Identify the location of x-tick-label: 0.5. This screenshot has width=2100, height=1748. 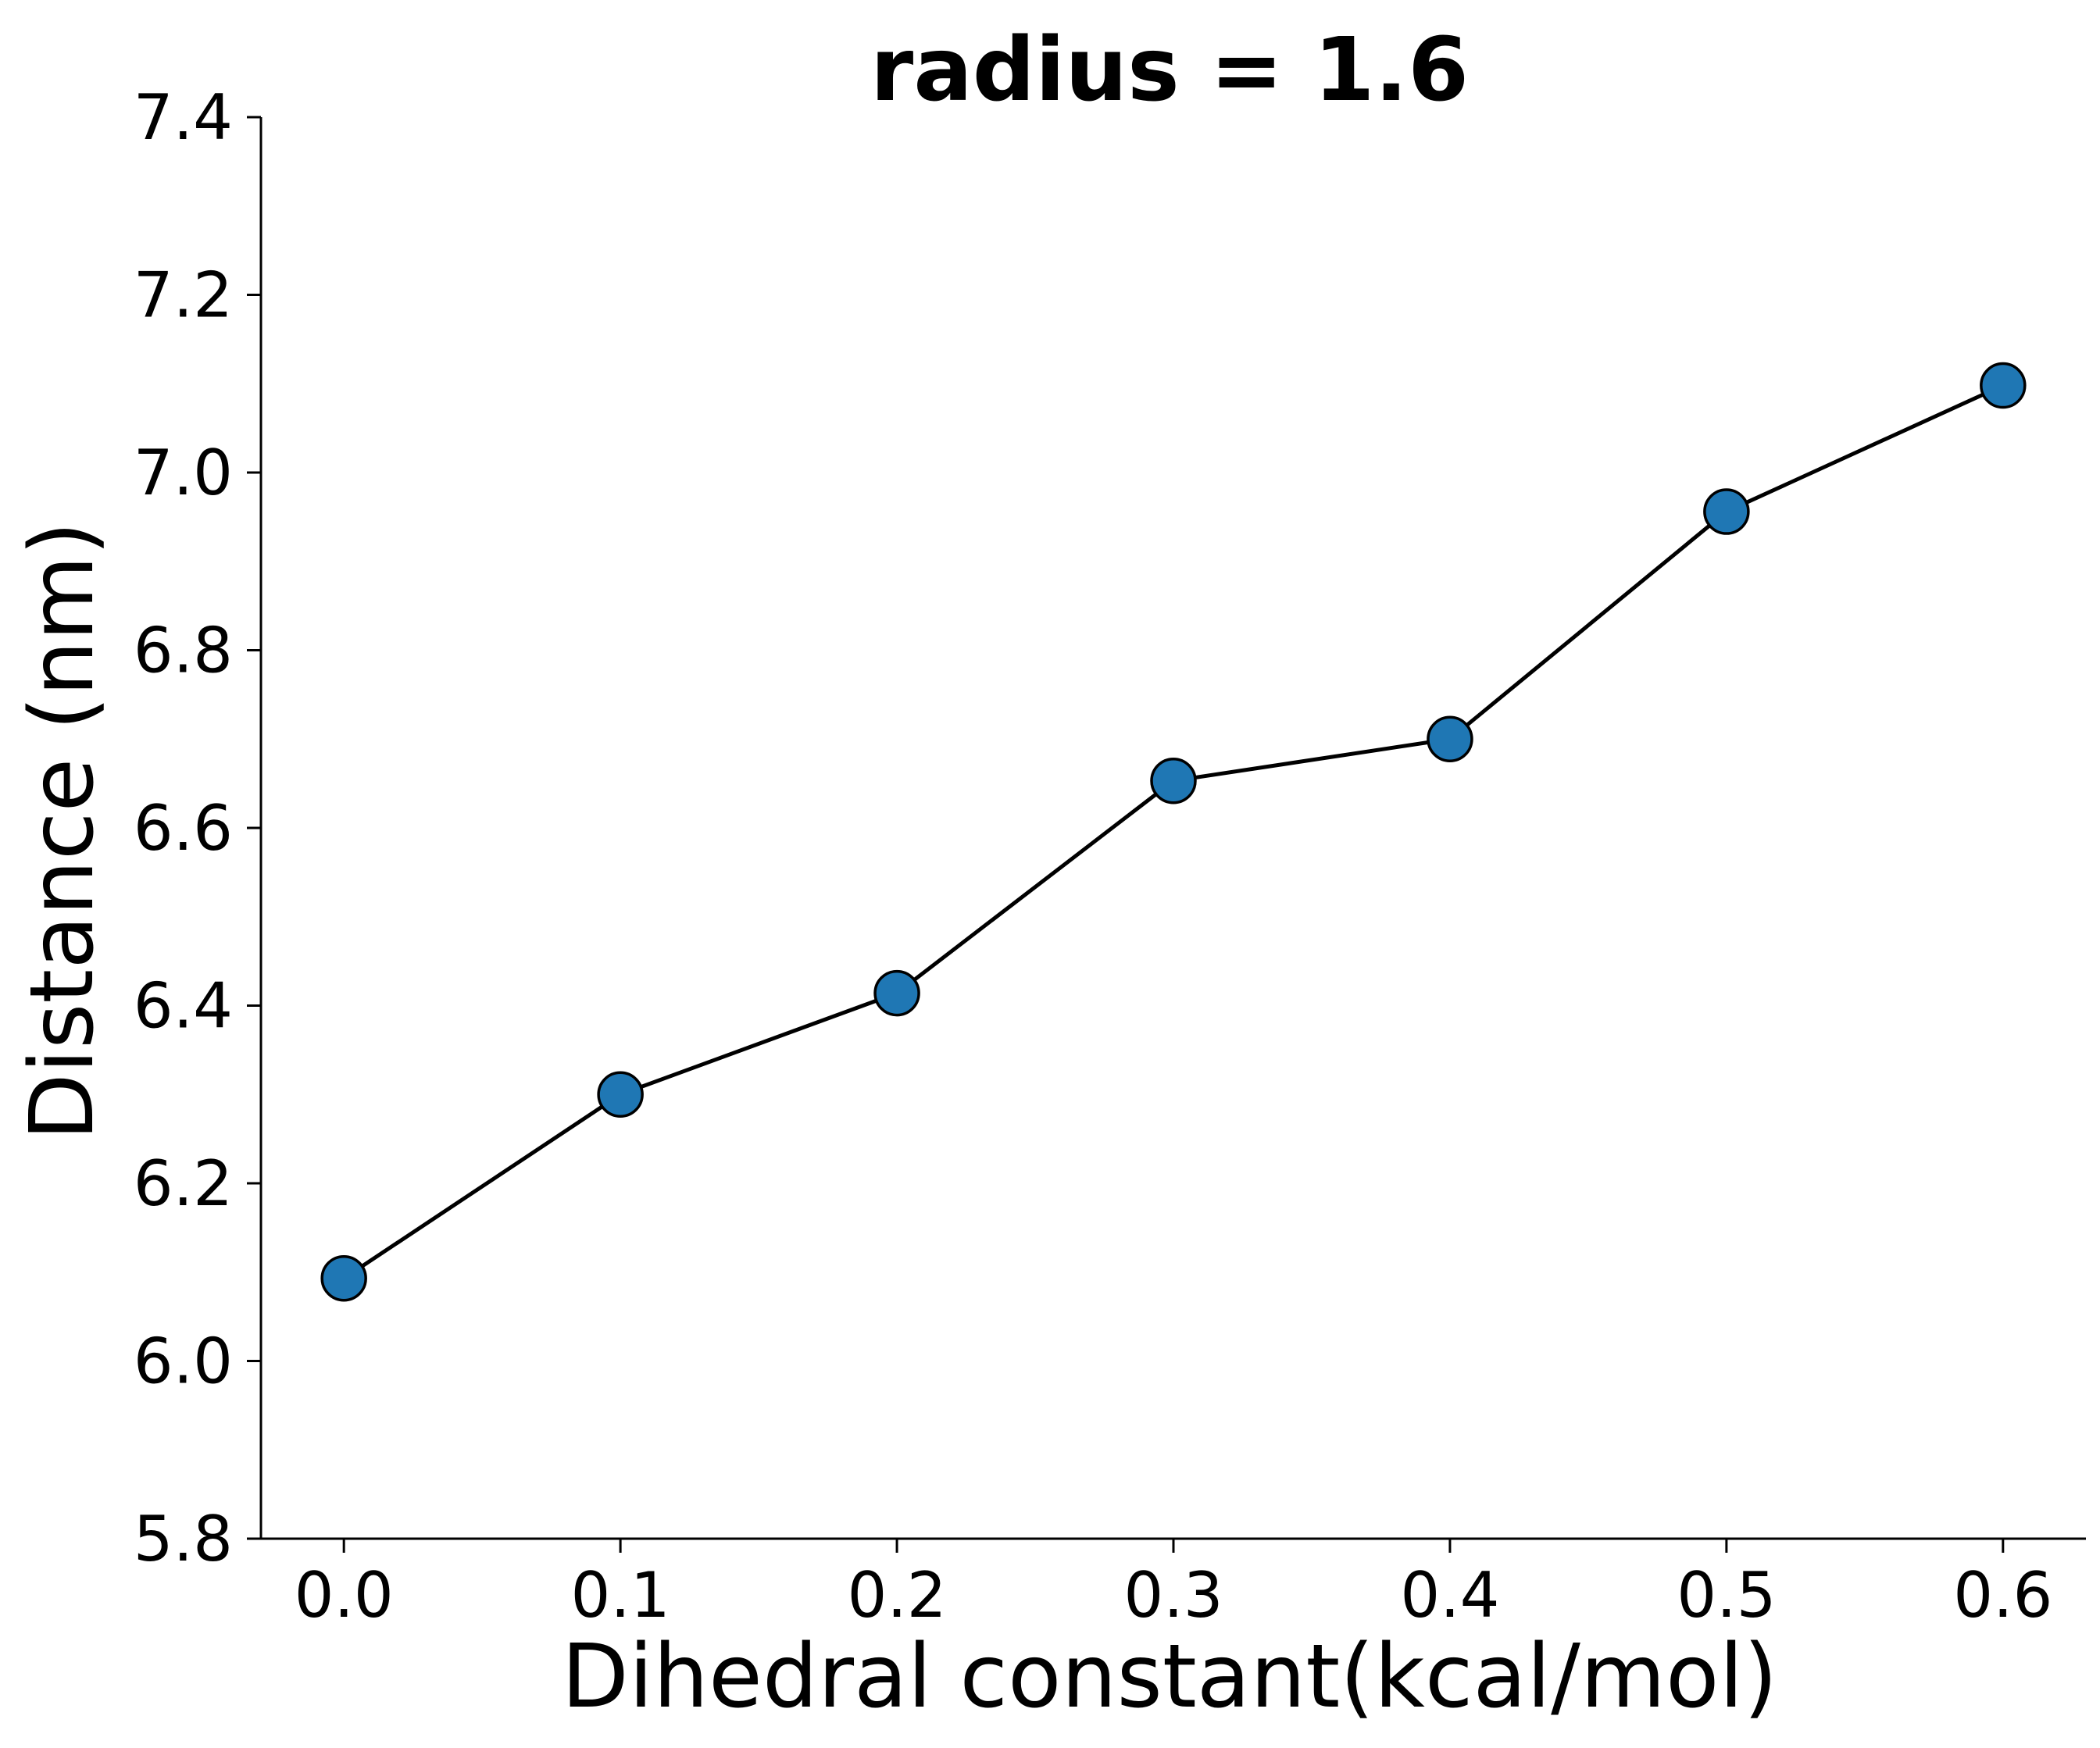
(1726, 1595).